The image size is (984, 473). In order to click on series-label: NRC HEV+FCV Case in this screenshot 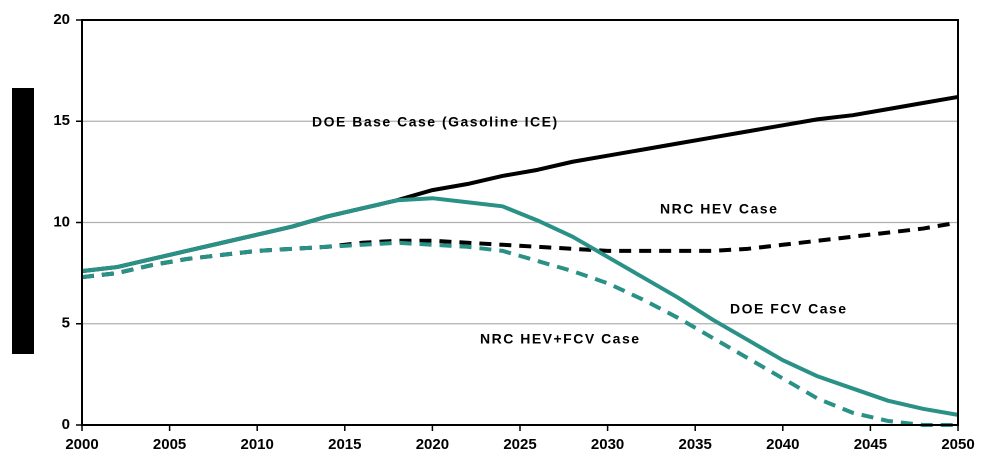, I will do `click(560, 339)`.